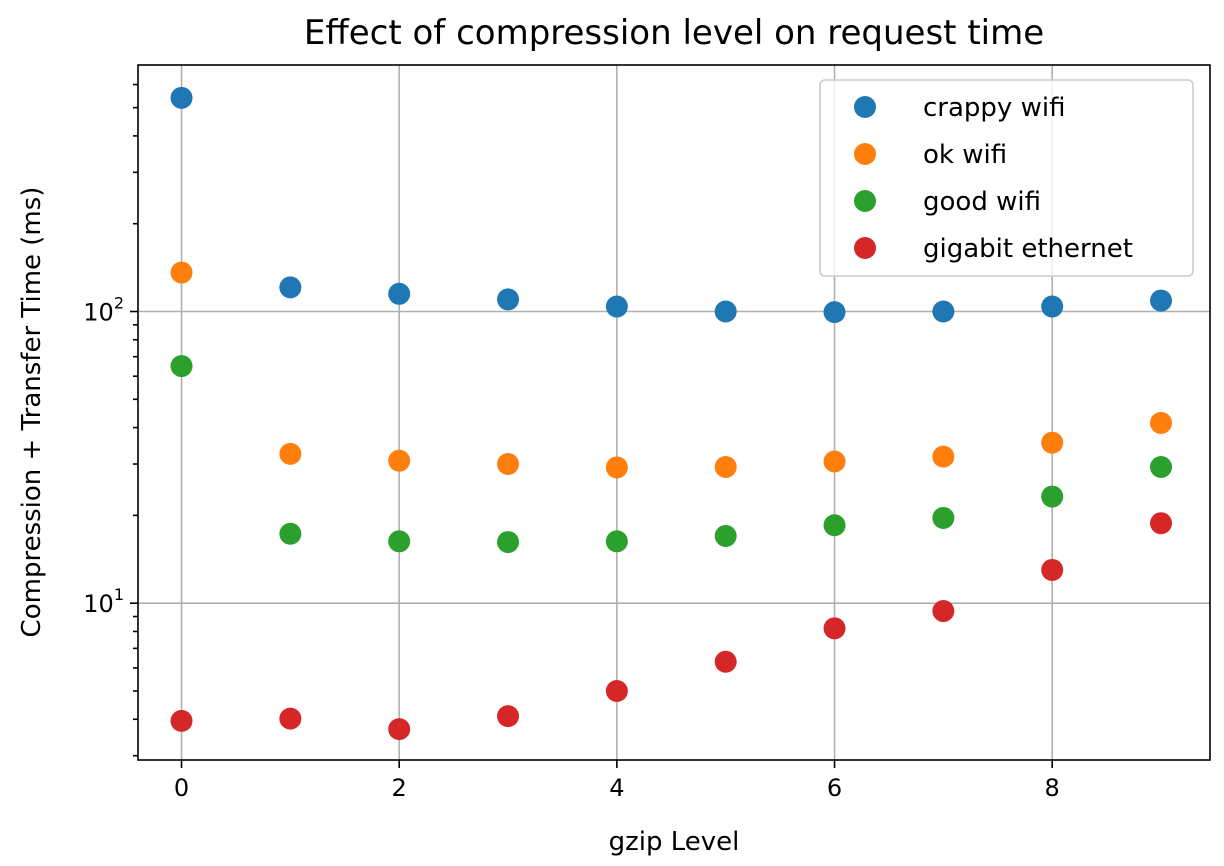 The width and height of the screenshot is (1224, 866). Describe the element at coordinates (982, 202) in the screenshot. I see `legend-label: good wifi` at that location.